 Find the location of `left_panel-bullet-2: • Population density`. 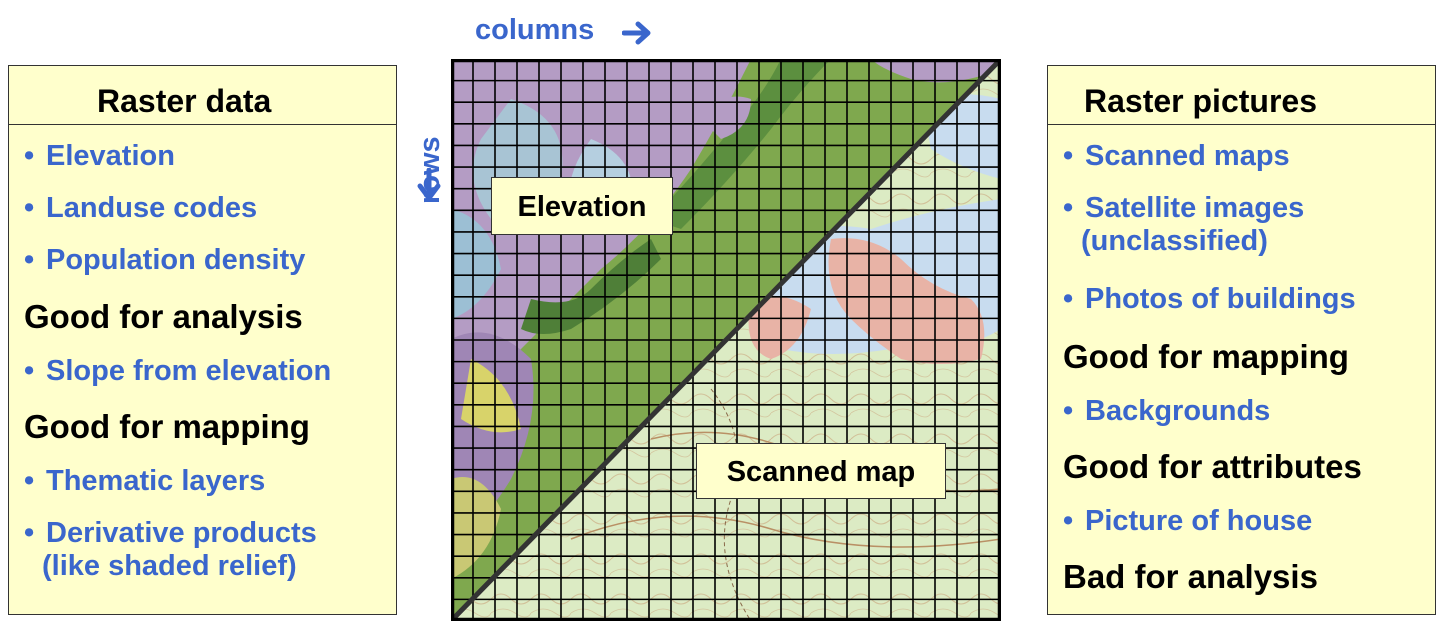

left_panel-bullet-2: • Population density is located at coordinates (164, 260).